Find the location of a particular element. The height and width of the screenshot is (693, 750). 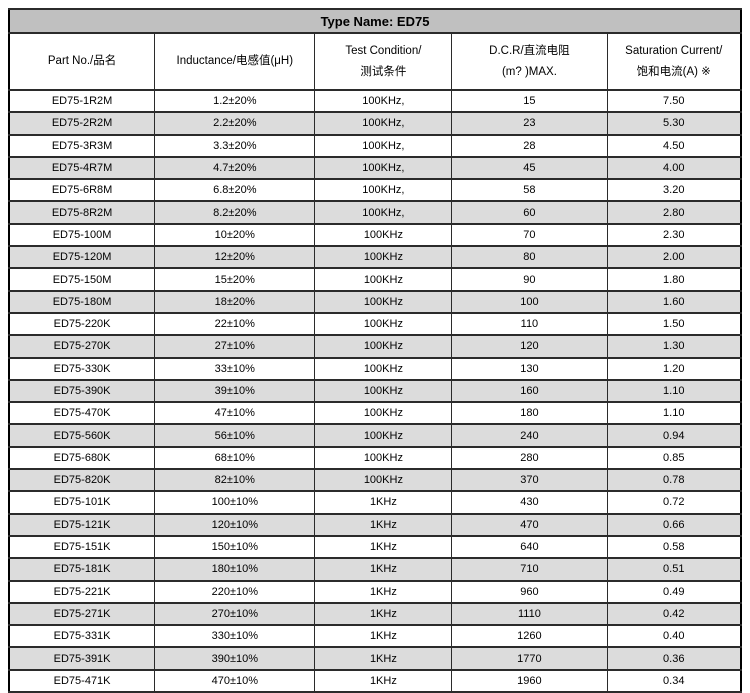

cell-saturation-current: 4.00 is located at coordinates (674, 168).